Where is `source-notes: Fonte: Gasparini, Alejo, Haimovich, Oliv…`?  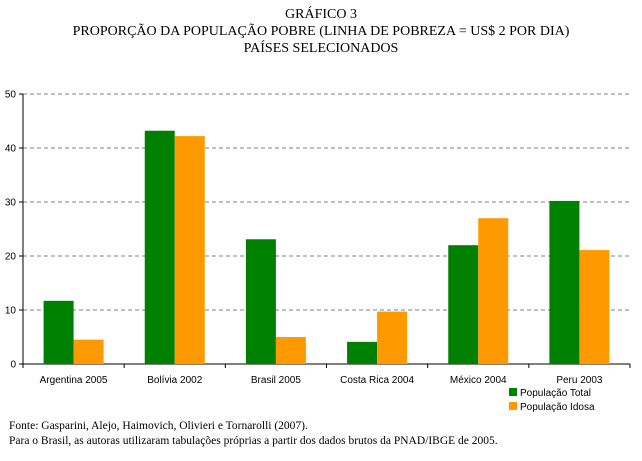
source-notes: Fonte: Gasparini, Alejo, Haimovich, Oliv… is located at coordinates (253, 434).